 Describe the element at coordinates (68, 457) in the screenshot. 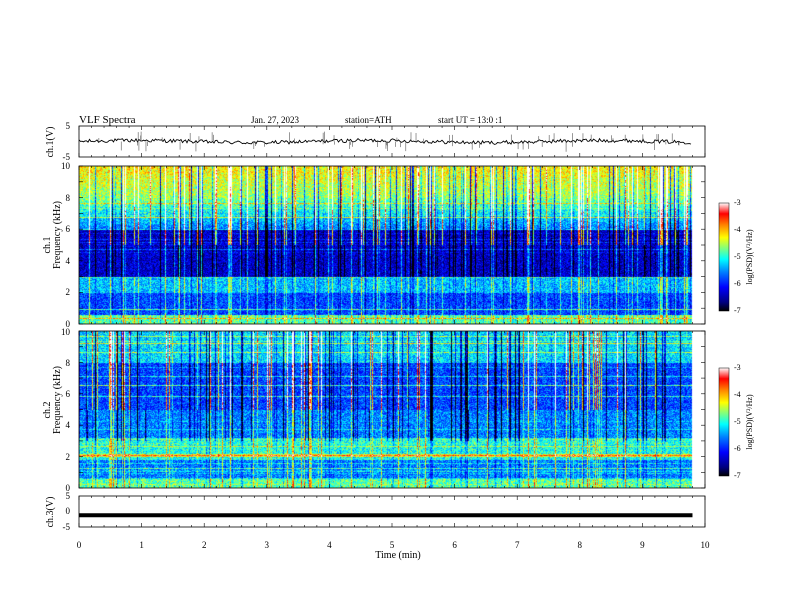

I see `ch2-ytick-2: 2` at that location.